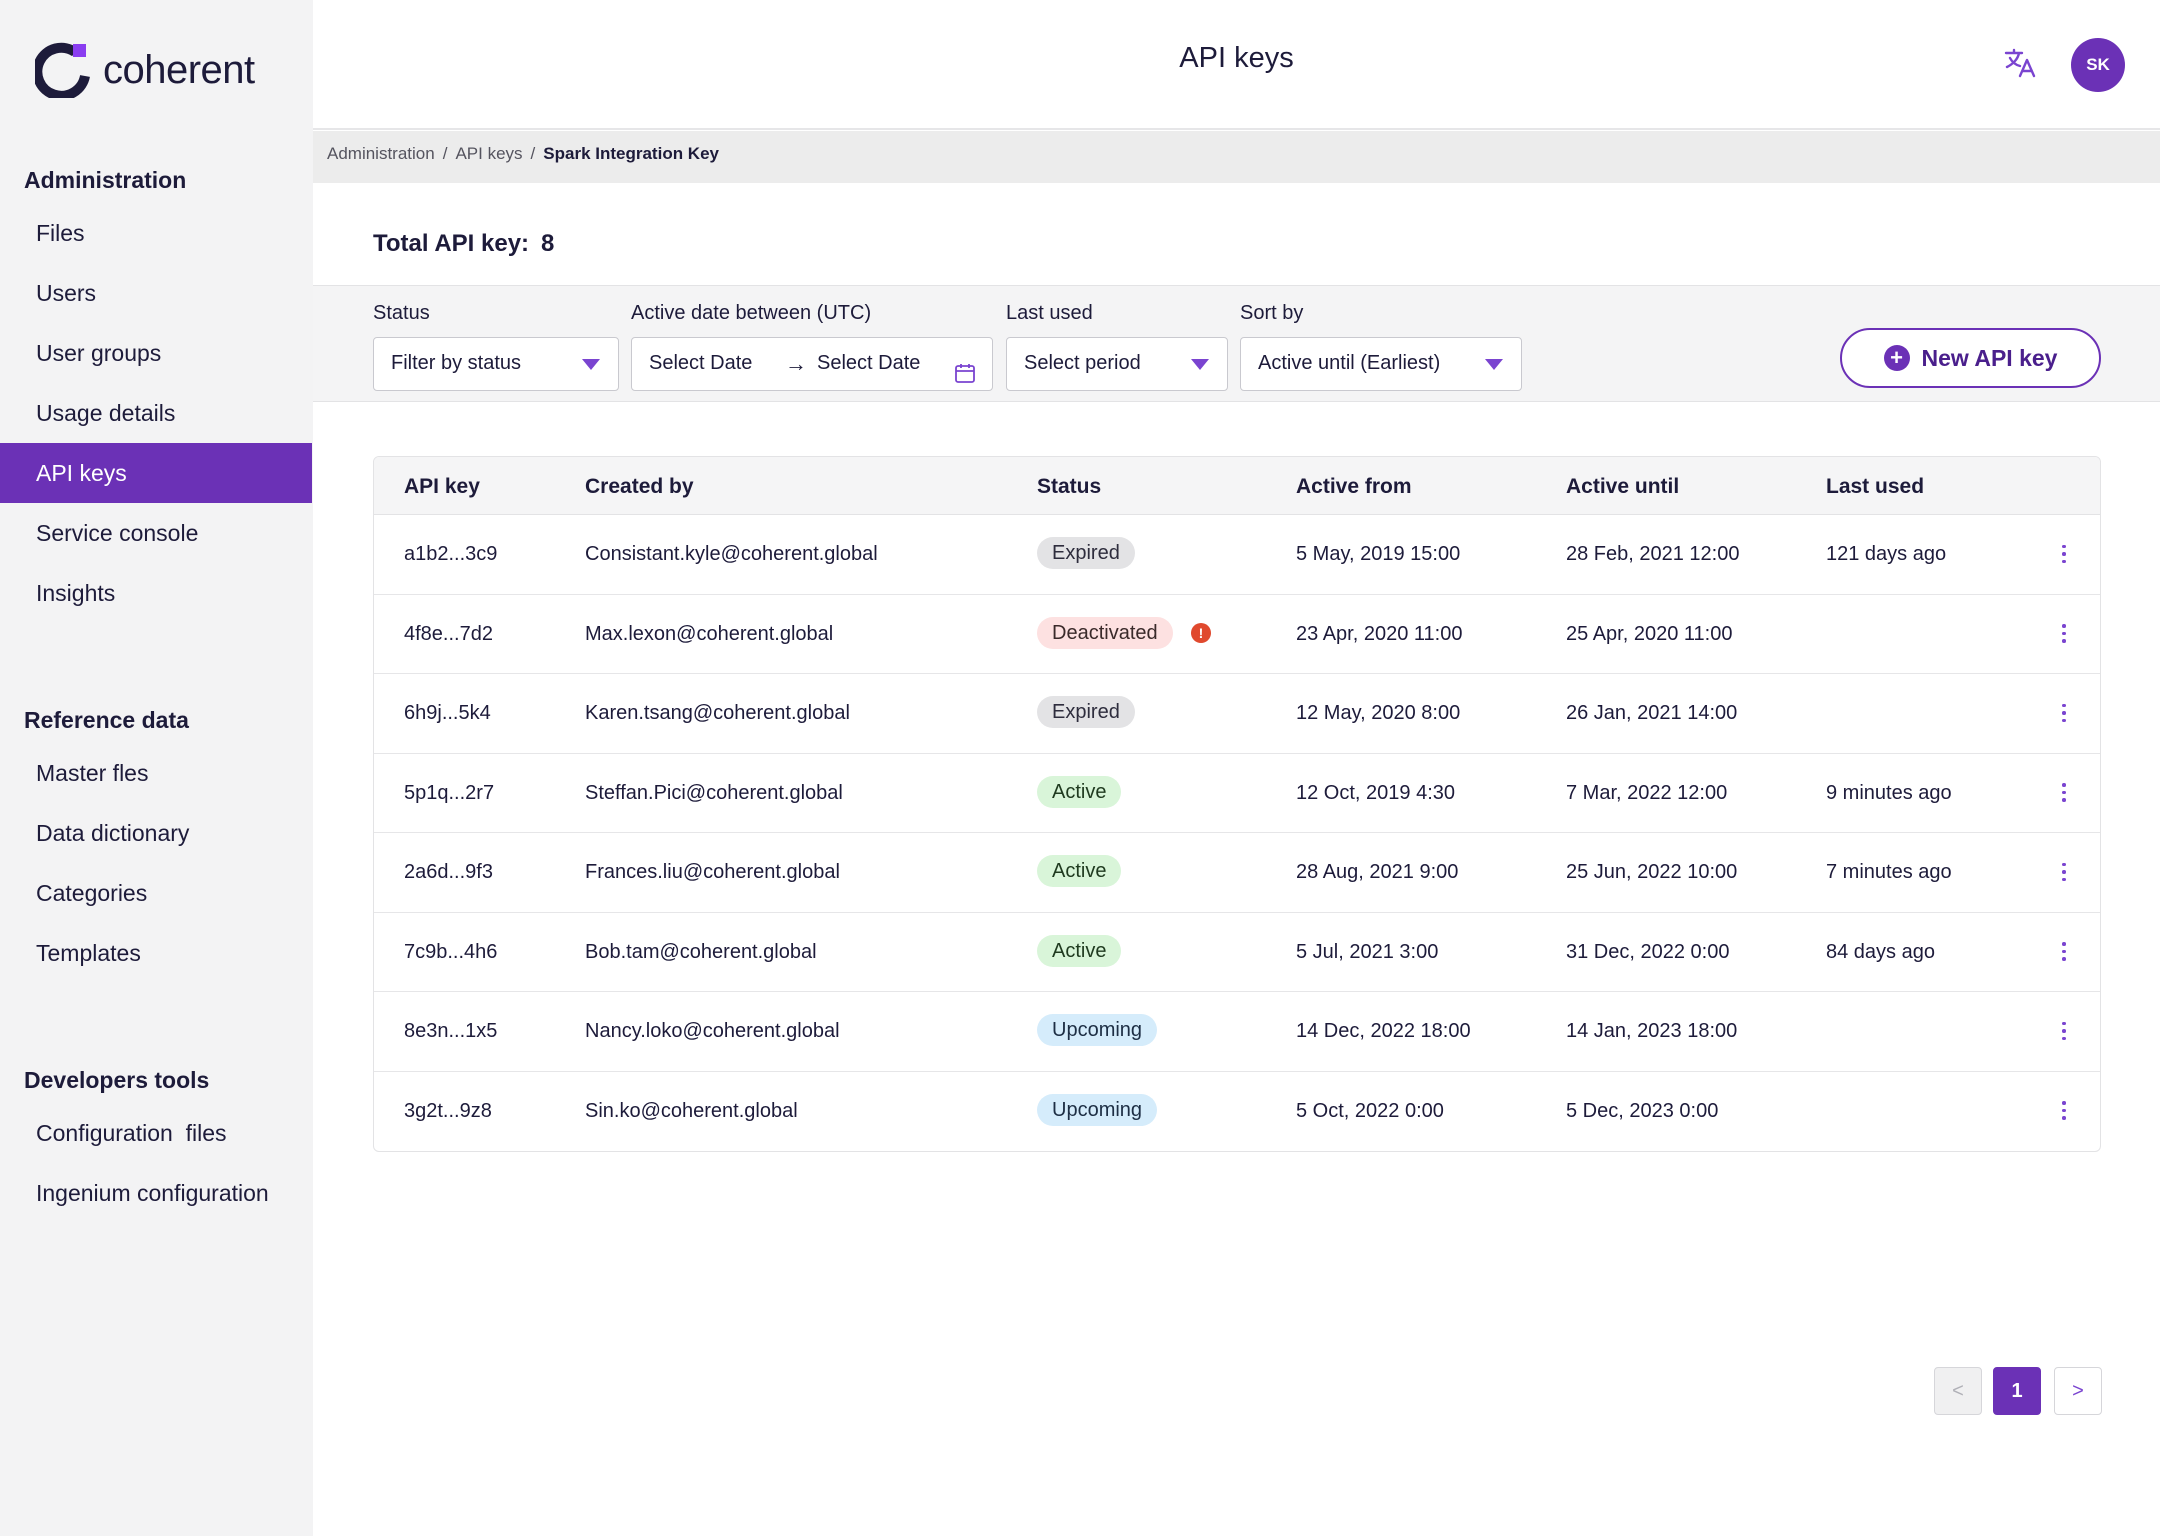 The height and width of the screenshot is (1536, 2160). I want to click on active-from-cell: 28 Aug, 2021 9:00, so click(1377, 872).